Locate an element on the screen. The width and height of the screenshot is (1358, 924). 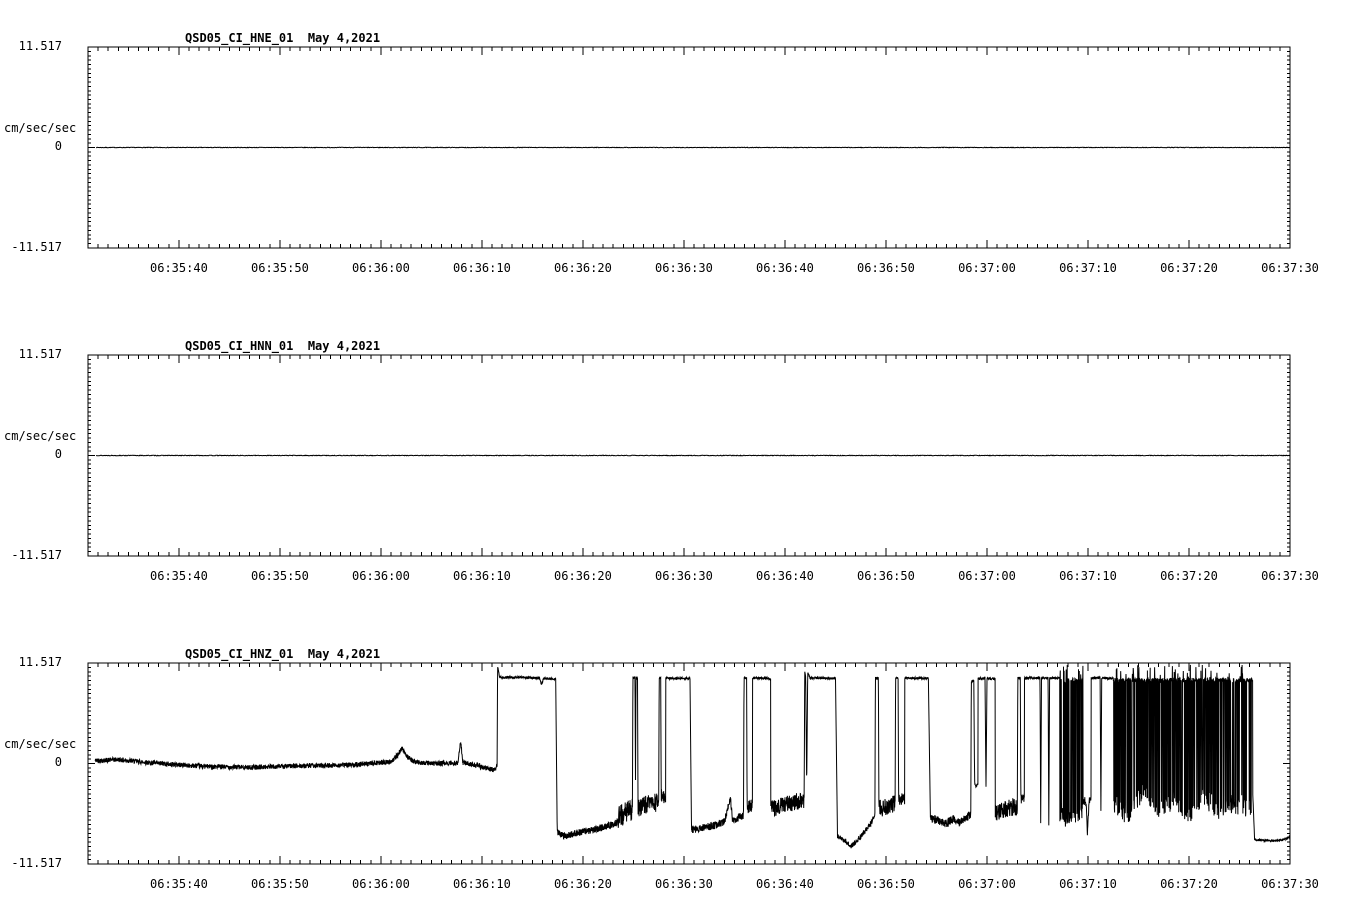
chart-title: QSD05_CI_HNZ_01 May 4,2021 is located at coordinates (283, 654).